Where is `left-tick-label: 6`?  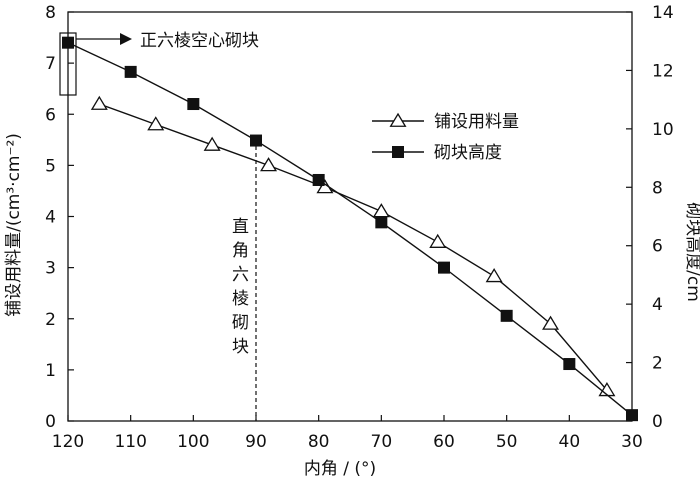 left-tick-label: 6 is located at coordinates (50, 115).